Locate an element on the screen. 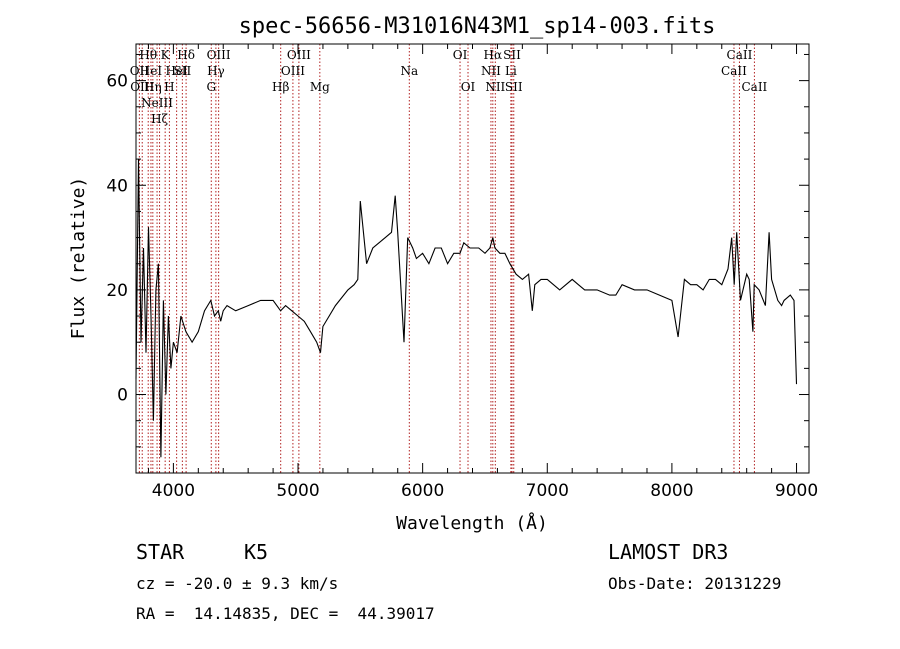 The image size is (900, 649). object-subclass: K5 is located at coordinates (256, 552).